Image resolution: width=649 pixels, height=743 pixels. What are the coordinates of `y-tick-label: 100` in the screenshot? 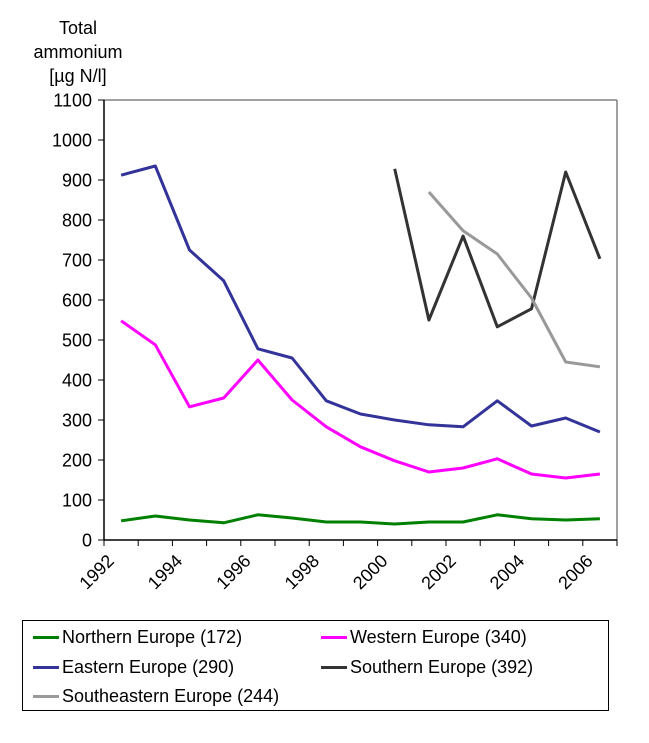 It's located at (77, 501).